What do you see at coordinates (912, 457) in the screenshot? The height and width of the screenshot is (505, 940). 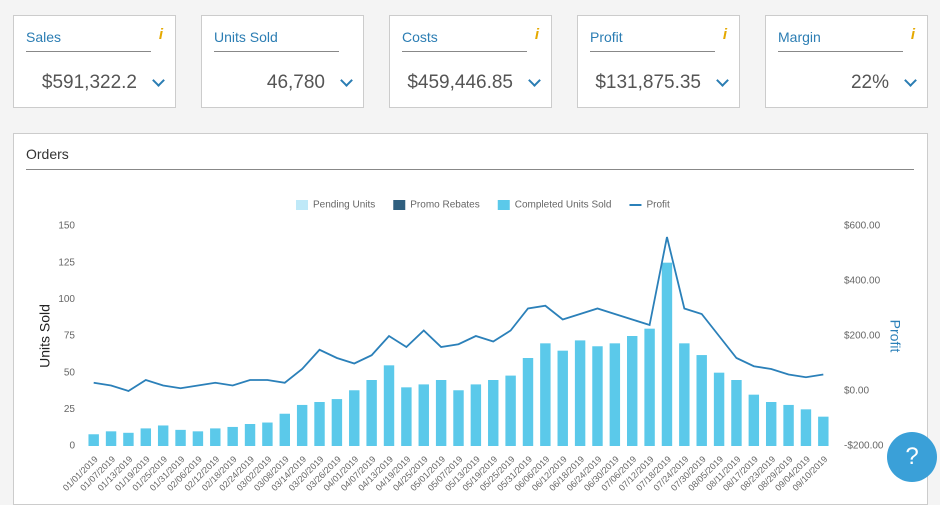 I see `help-button: ?` at bounding box center [912, 457].